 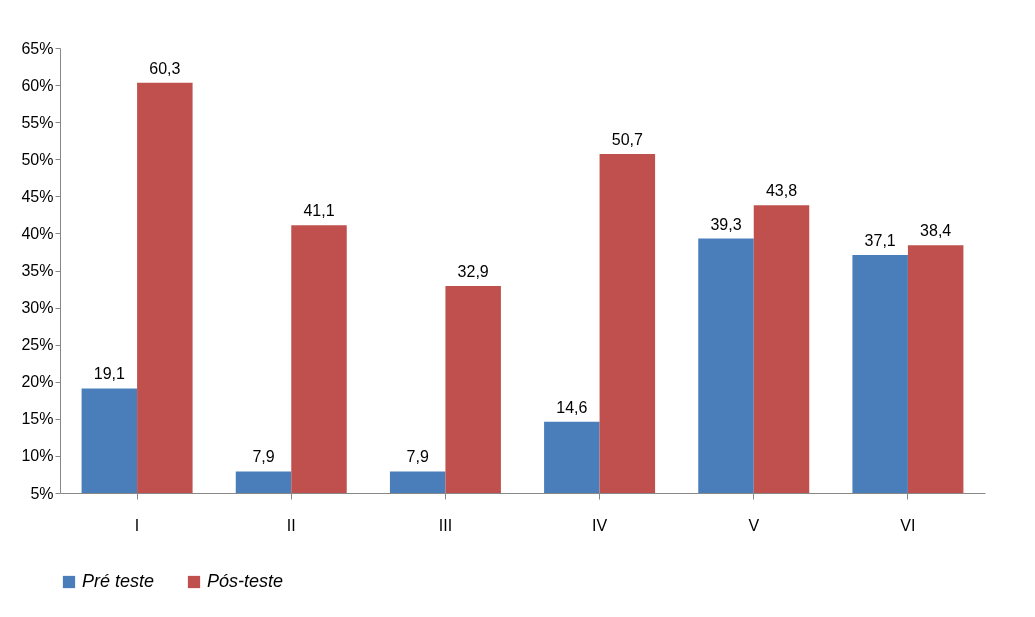 What do you see at coordinates (473, 272) in the screenshot?
I see `data-label: 32,9` at bounding box center [473, 272].